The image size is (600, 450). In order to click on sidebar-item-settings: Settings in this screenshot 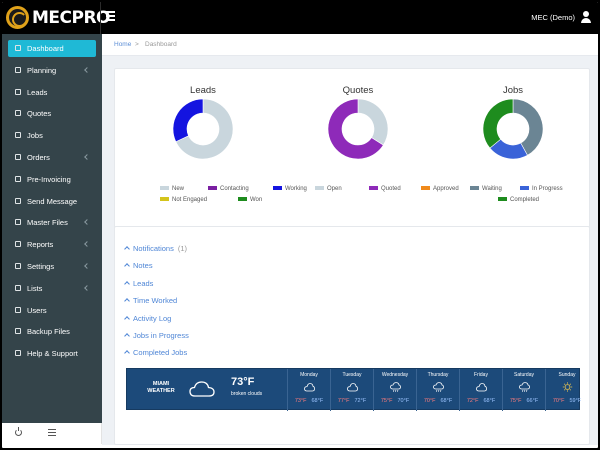, I will do `click(52, 266)`.